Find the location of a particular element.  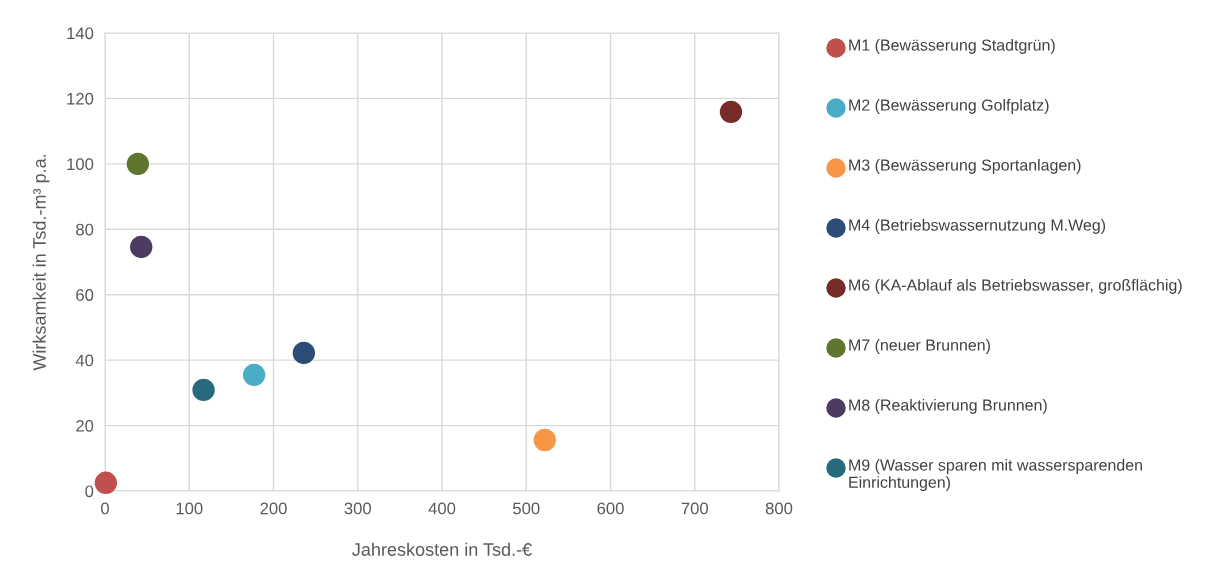

legend-label: M3 (Bewässerung Sportanlagen) is located at coordinates (965, 166).